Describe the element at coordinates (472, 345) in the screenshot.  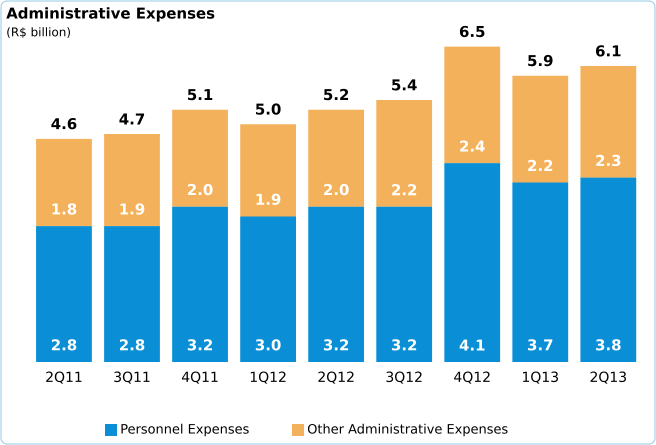
I see `data-label: 4.1` at that location.